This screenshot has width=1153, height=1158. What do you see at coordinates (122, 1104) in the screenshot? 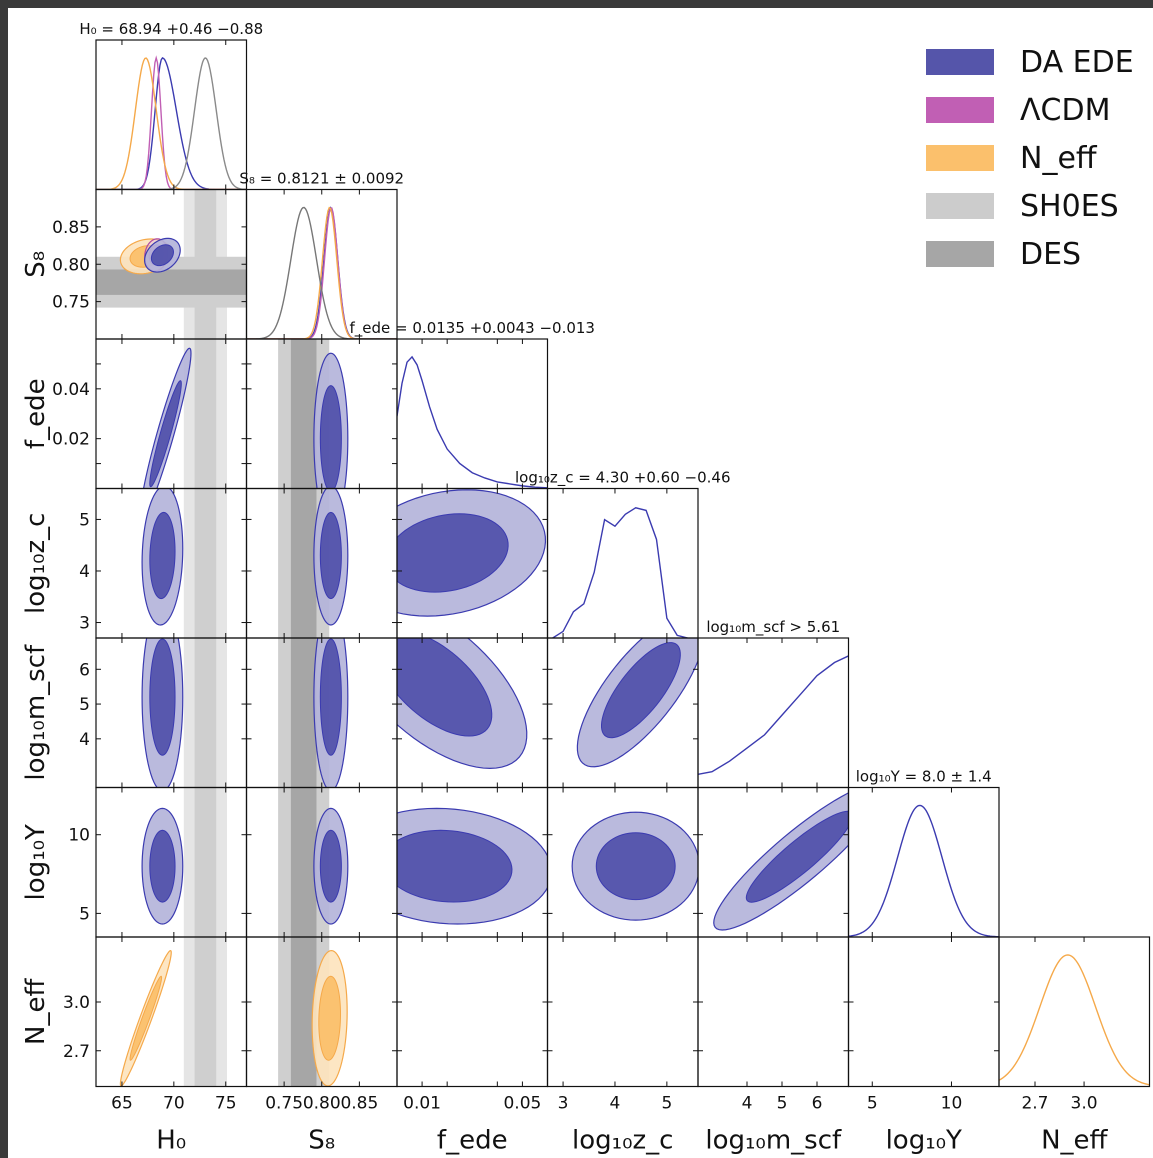
I see `x-tick-label: 65` at bounding box center [122, 1104].